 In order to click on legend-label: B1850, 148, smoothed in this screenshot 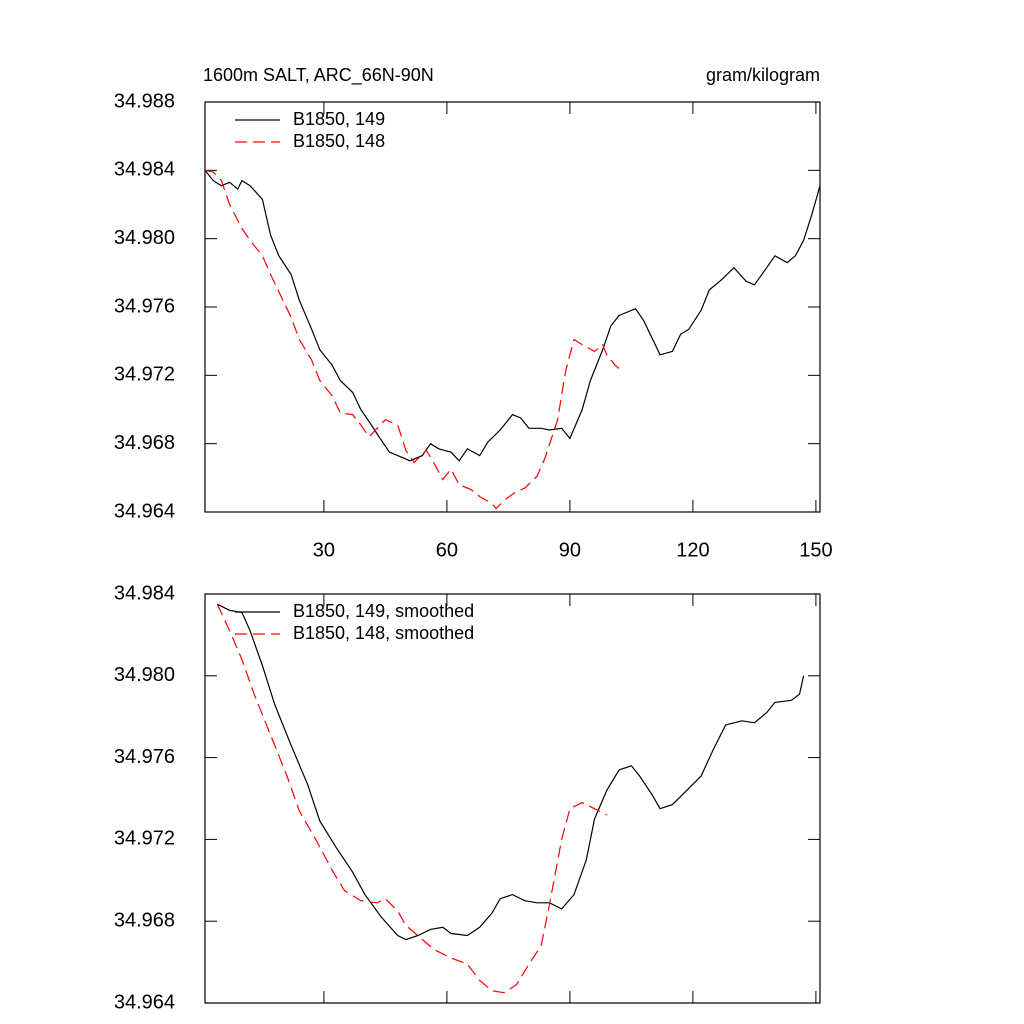, I will do `click(383, 633)`.